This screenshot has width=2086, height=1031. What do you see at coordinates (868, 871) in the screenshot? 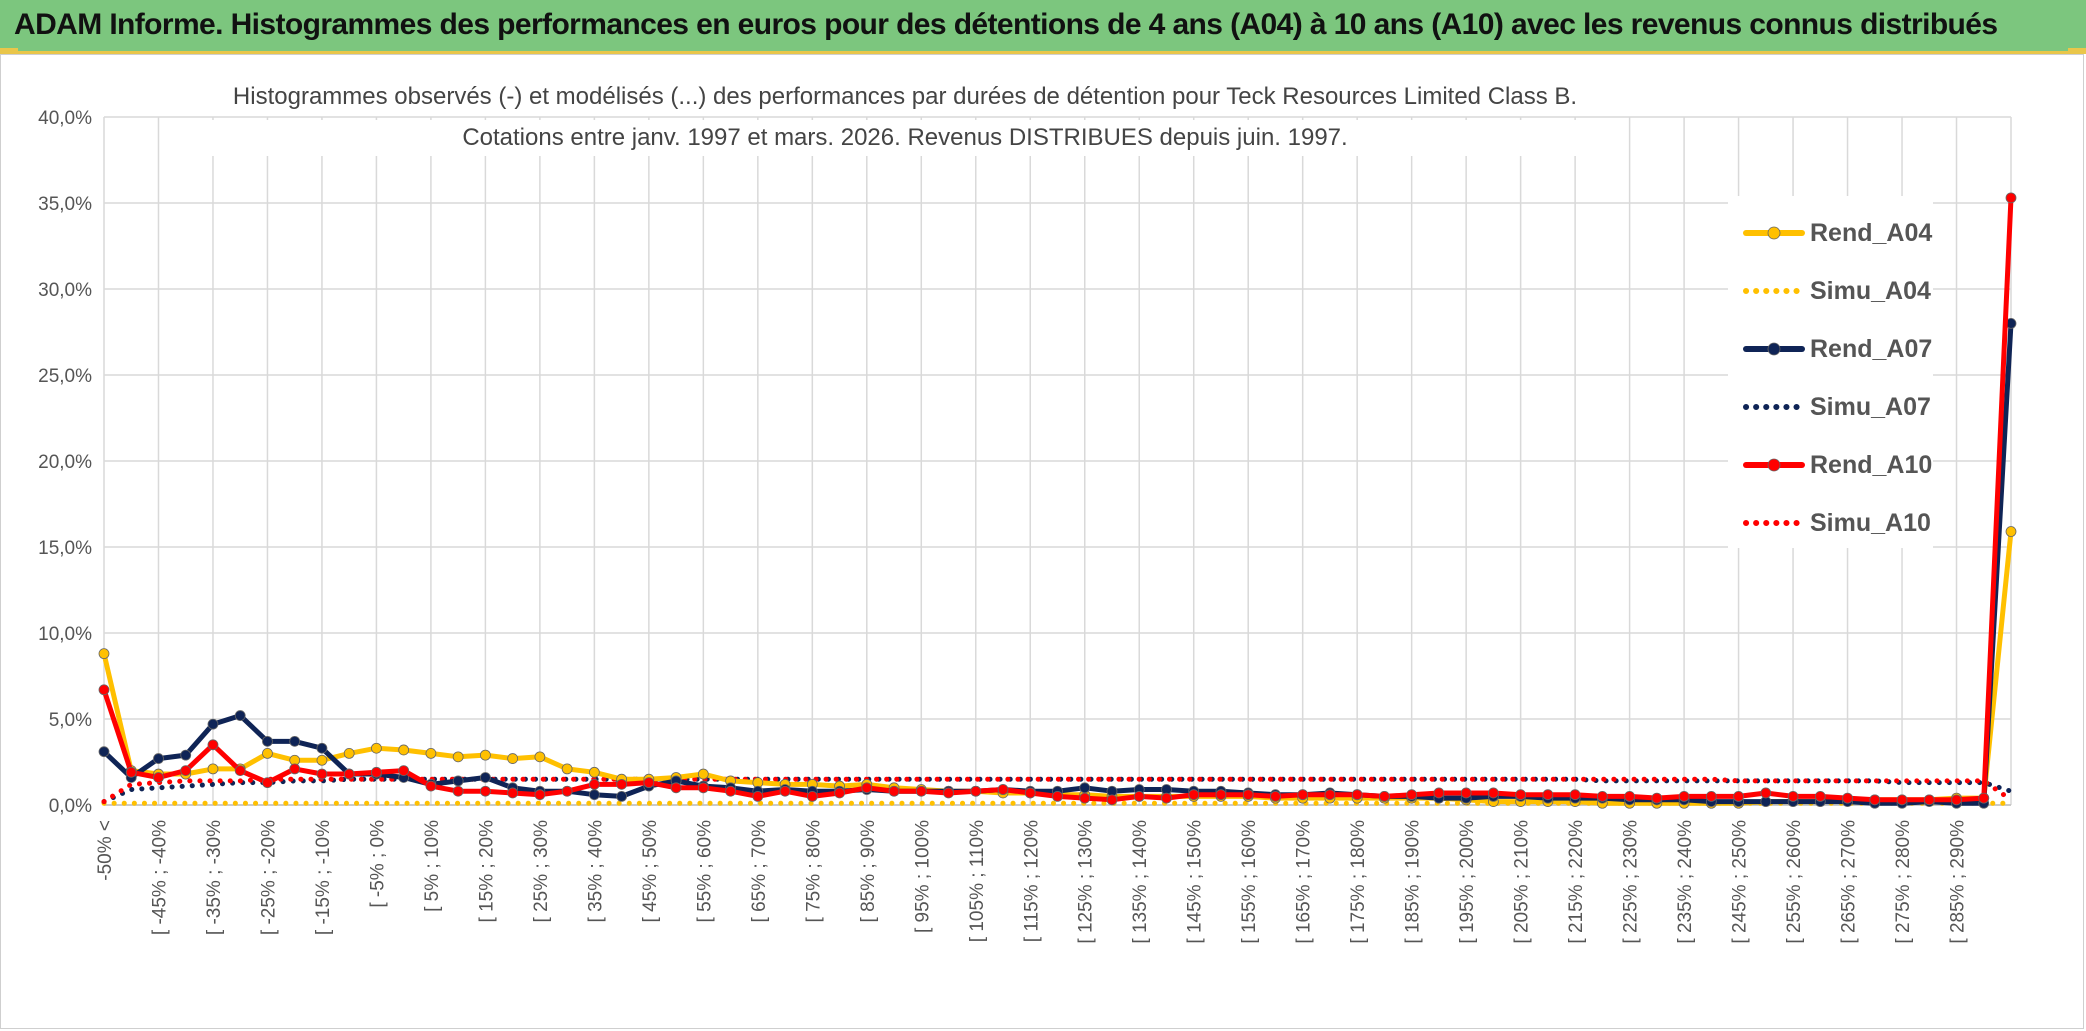
I see `x-tick-label: [ 85% ; 90%` at bounding box center [868, 871].